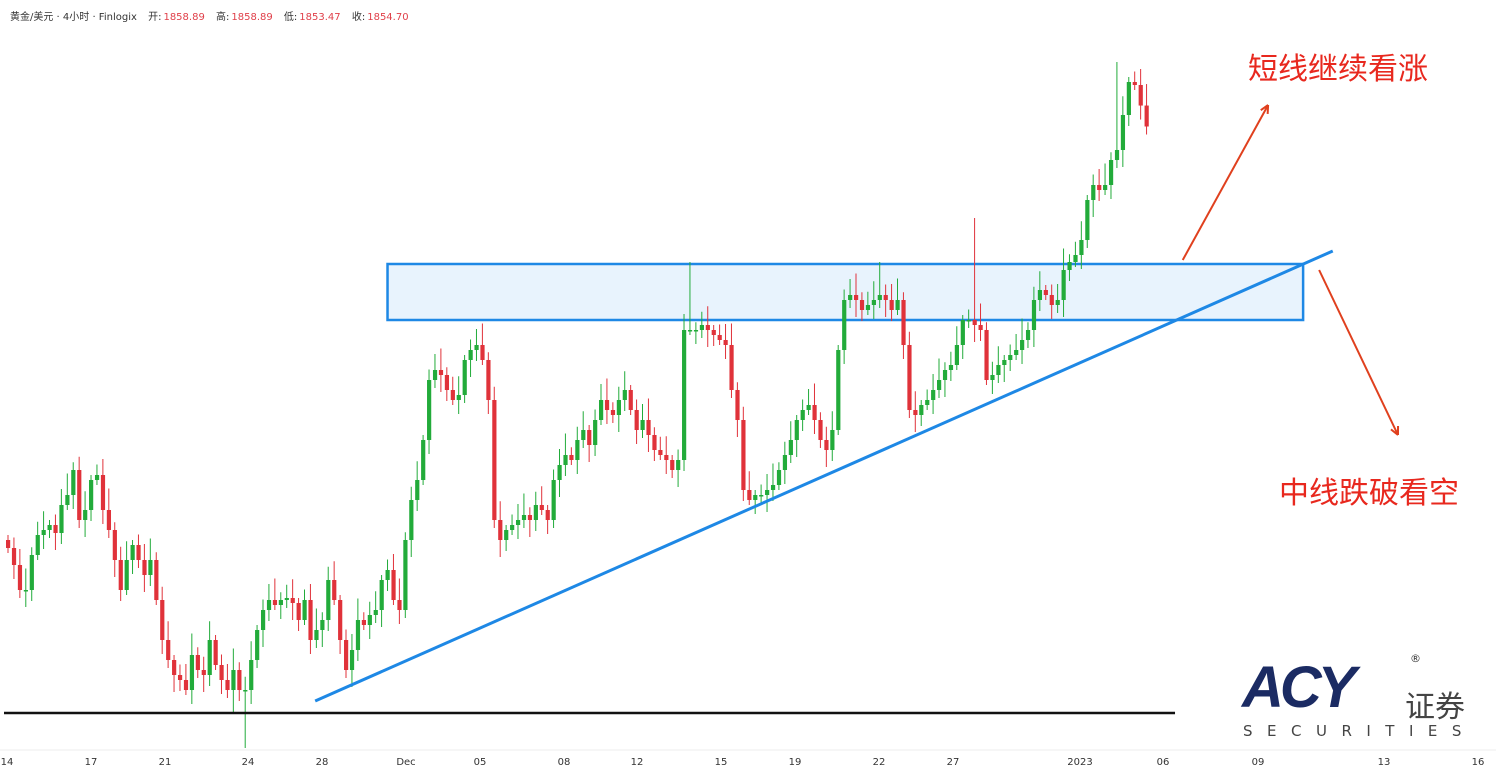 The height and width of the screenshot is (772, 1496). I want to click on x-tick-label: 19, so click(795, 762).